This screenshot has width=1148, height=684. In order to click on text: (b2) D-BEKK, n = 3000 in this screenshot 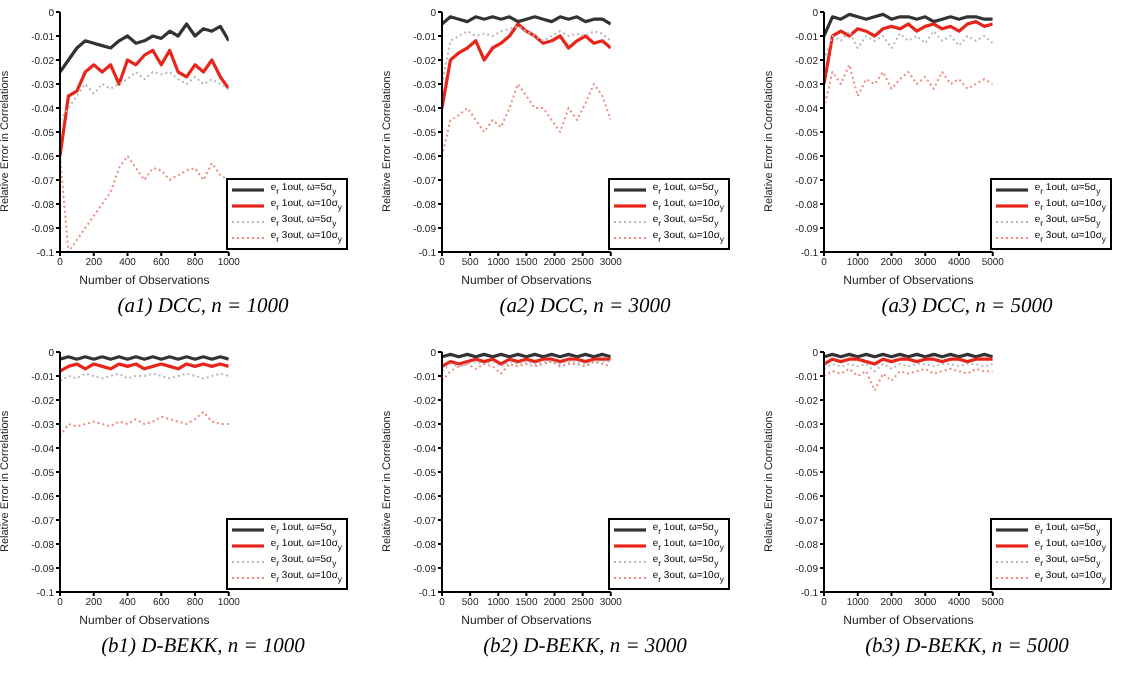, I will do `click(585, 647)`.